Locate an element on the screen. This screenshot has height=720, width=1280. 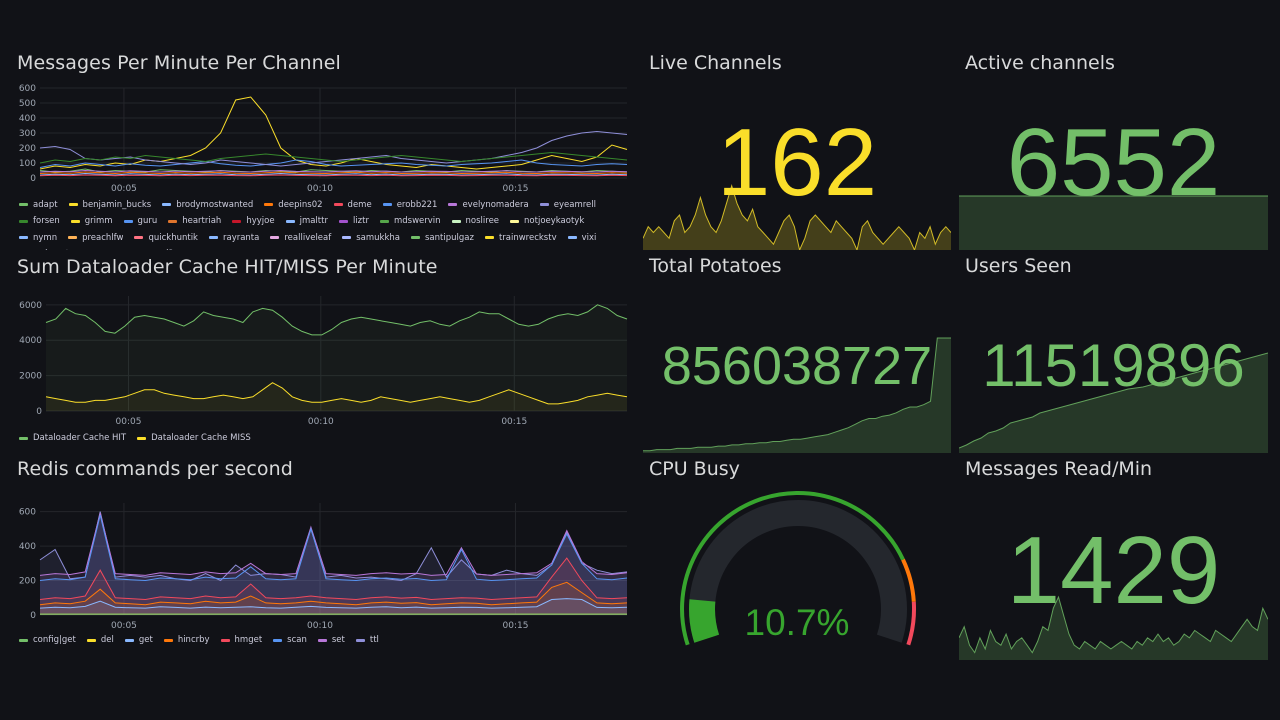
legend-item: adapt is located at coordinates (38, 205).